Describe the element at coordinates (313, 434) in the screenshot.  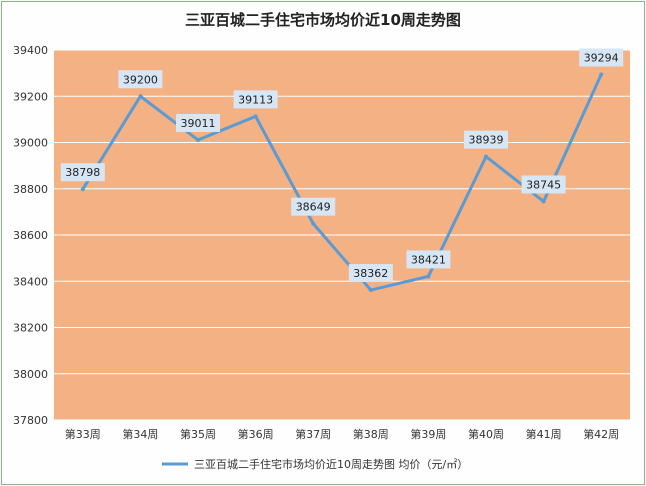
I see `x-tick-label: 第37周` at that location.